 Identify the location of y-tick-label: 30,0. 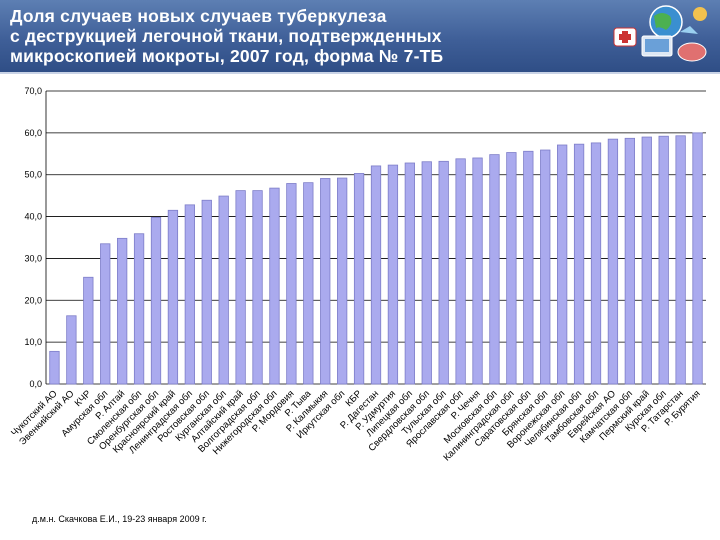
(33, 258).